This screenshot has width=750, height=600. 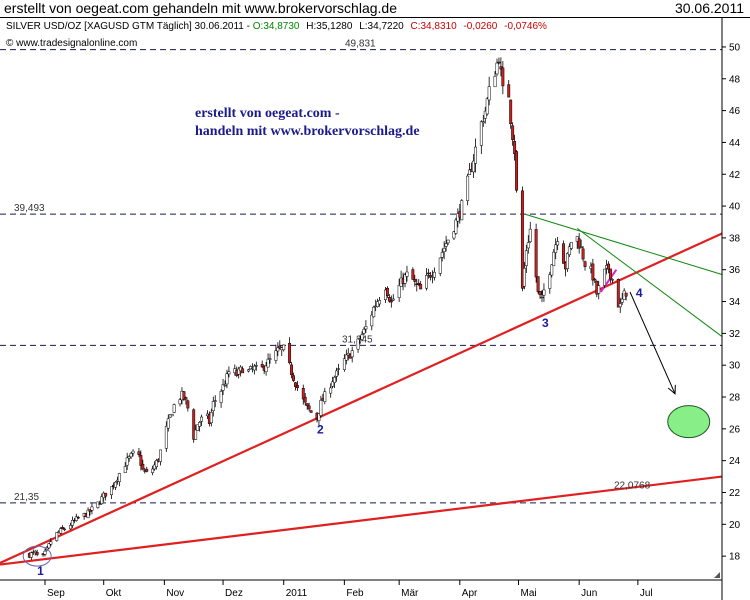 What do you see at coordinates (735, 366) in the screenshot?
I see `y-tick-label: 30` at bounding box center [735, 366].